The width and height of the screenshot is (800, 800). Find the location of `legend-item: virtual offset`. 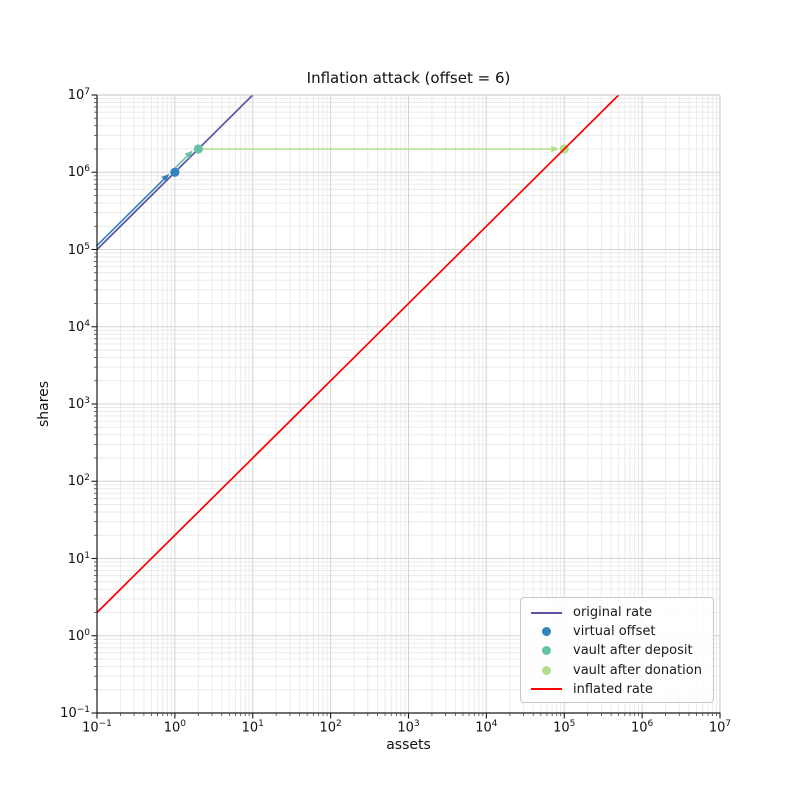

legend-item: virtual offset is located at coordinates (618, 631).